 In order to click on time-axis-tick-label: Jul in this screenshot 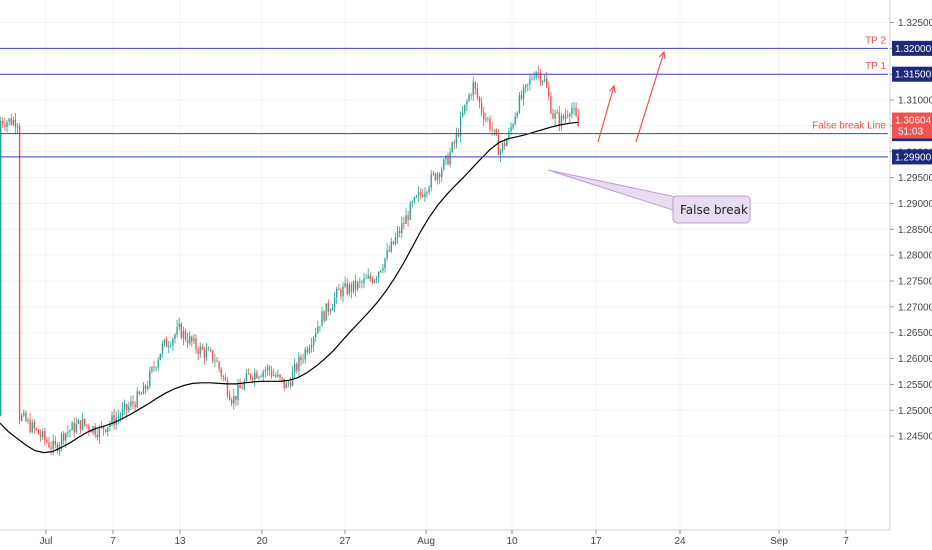, I will do `click(46, 541)`.